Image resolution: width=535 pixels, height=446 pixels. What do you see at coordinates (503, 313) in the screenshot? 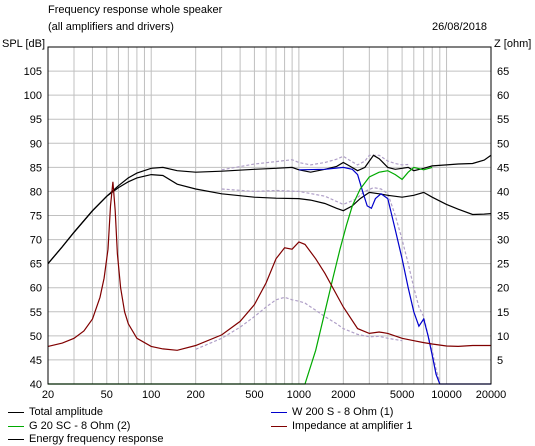
I see `y-right-tick-label: 15` at bounding box center [503, 313].